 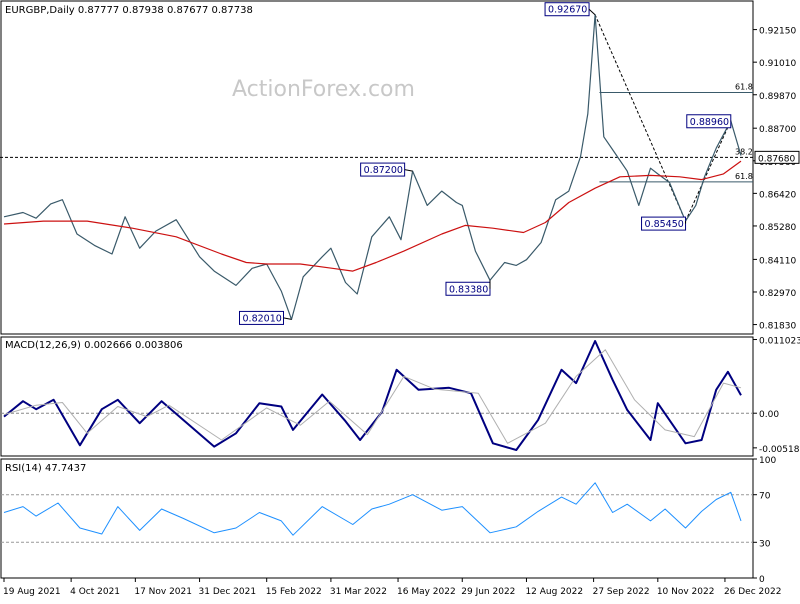 I want to click on price-callout-label: 0.82010, so click(x=262, y=318).